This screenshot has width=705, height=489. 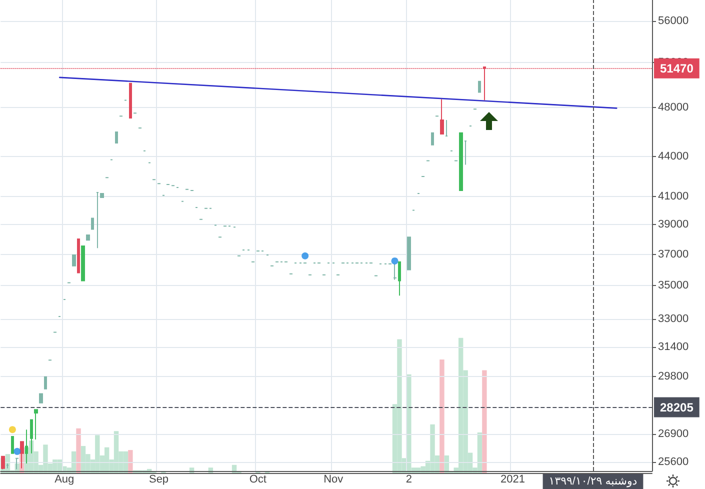 What do you see at coordinates (673, 224) in the screenshot?
I see `y-tick-label: 39000` at bounding box center [673, 224].